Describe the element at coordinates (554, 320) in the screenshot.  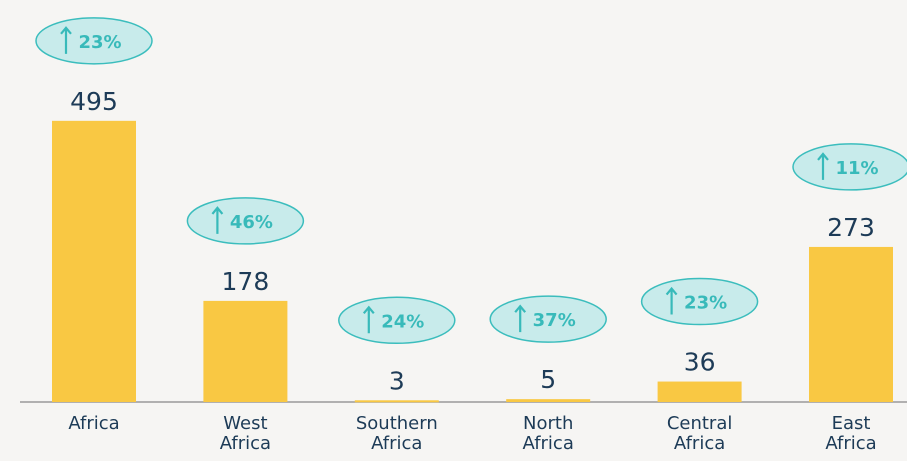
I see `growth-label: 37%` at that location.